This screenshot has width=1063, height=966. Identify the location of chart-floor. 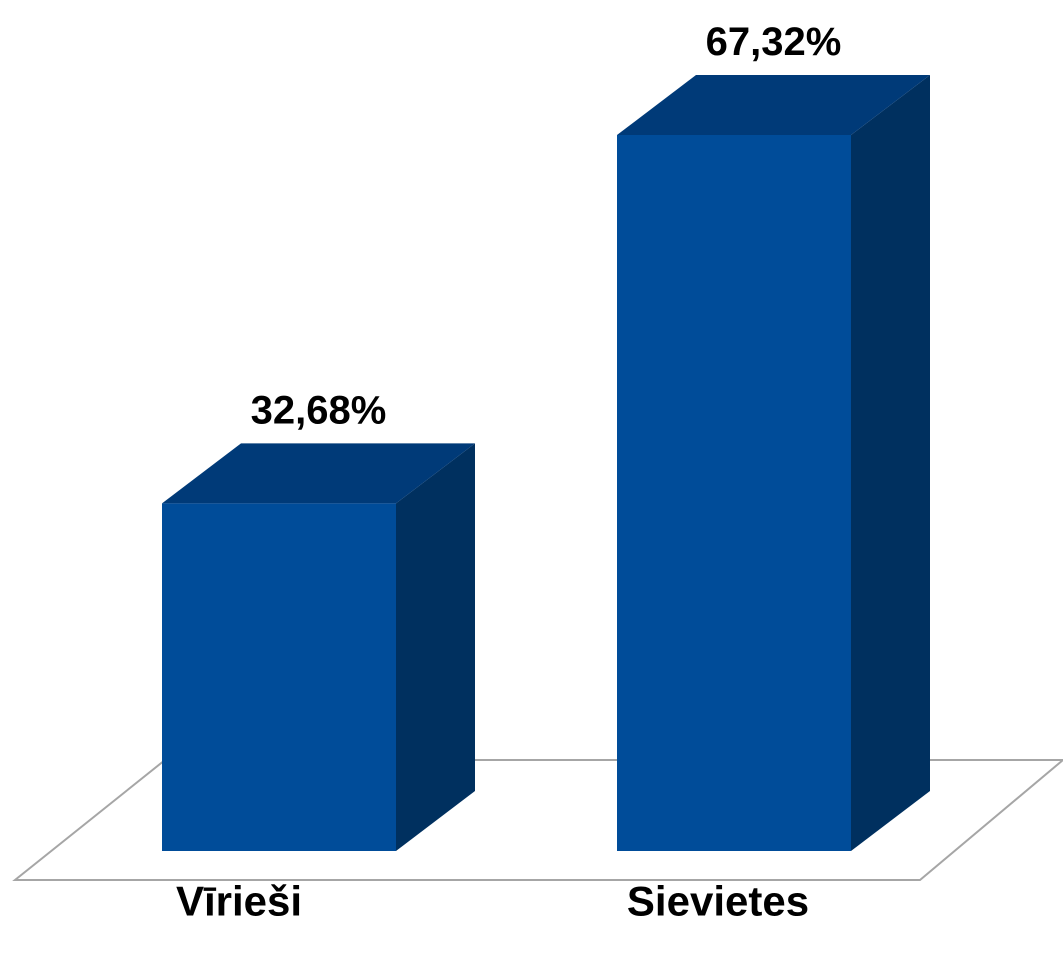
(537, 820).